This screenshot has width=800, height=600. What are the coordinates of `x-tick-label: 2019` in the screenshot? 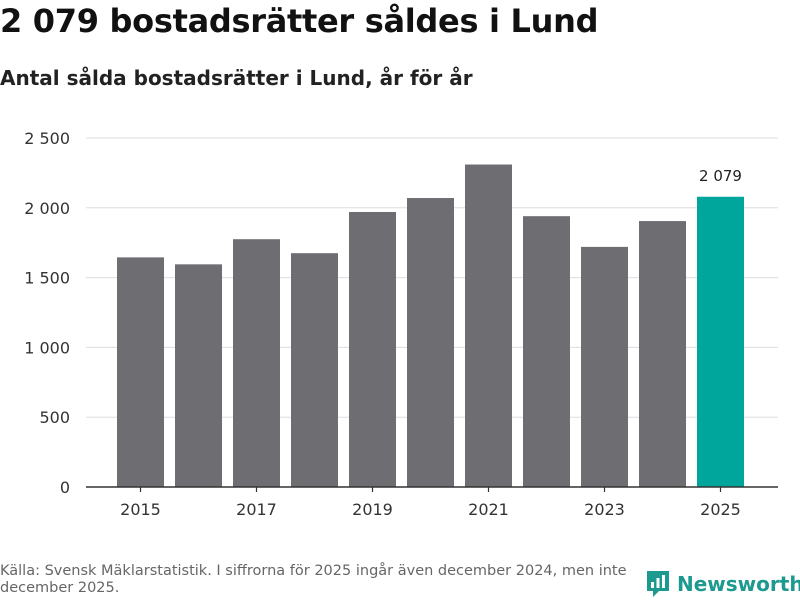 It's located at (372, 509).